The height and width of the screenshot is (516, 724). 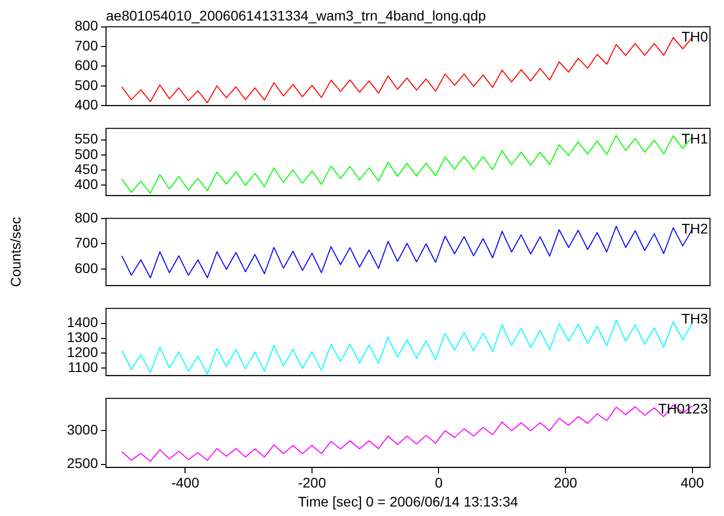 I want to click on series-label: TH2, so click(x=695, y=228).